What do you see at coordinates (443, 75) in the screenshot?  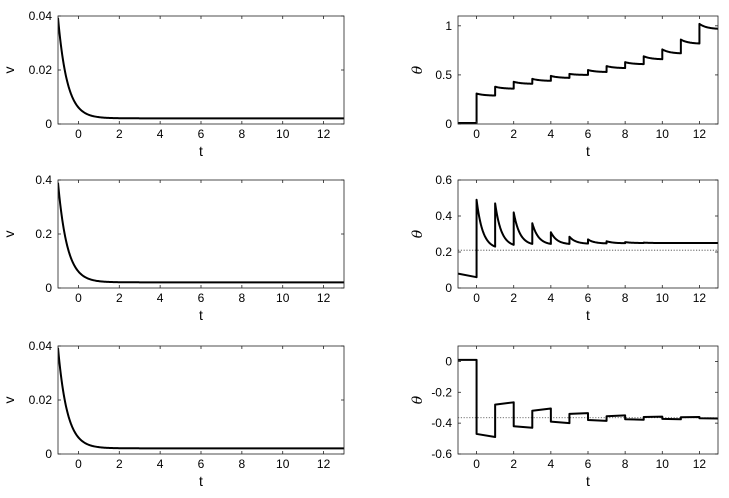 I see `y-tick-label: 0.5` at bounding box center [443, 75].